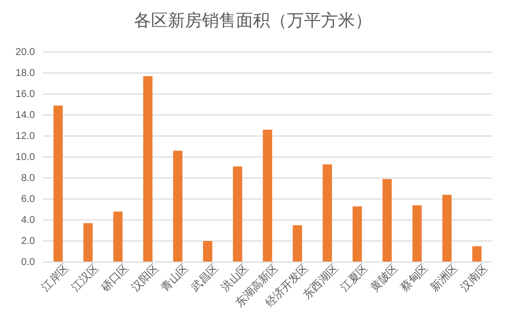 The height and width of the screenshot is (334, 506). Describe the element at coordinates (115, 278) in the screenshot. I see `x-tick-label: 硚口区` at that location.